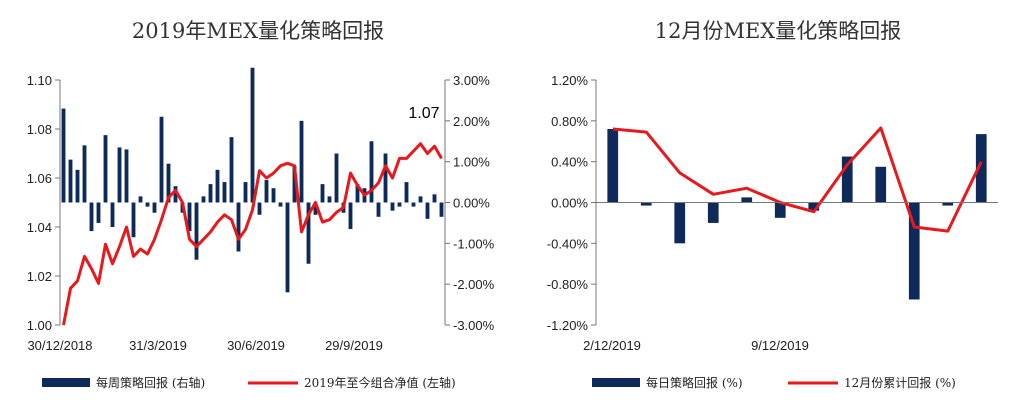 The image size is (1024, 400). Describe the element at coordinates (380, 382) in the screenshot. I see `legend-nav-line-label: 2019年至今组合净值 (左轴)` at that location.